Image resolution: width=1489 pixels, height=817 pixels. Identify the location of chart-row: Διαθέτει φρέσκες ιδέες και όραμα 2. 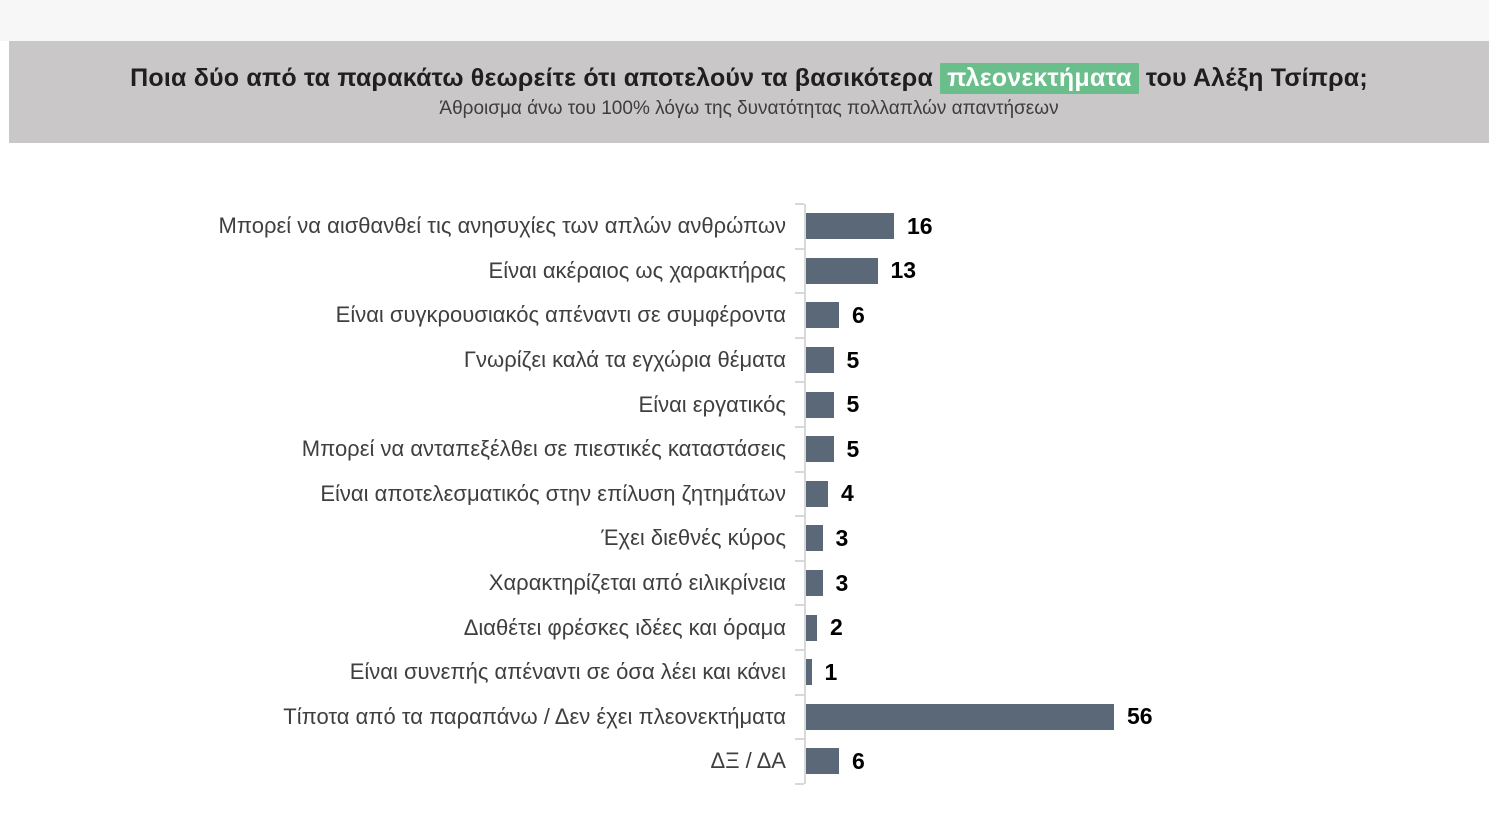
(744, 627).